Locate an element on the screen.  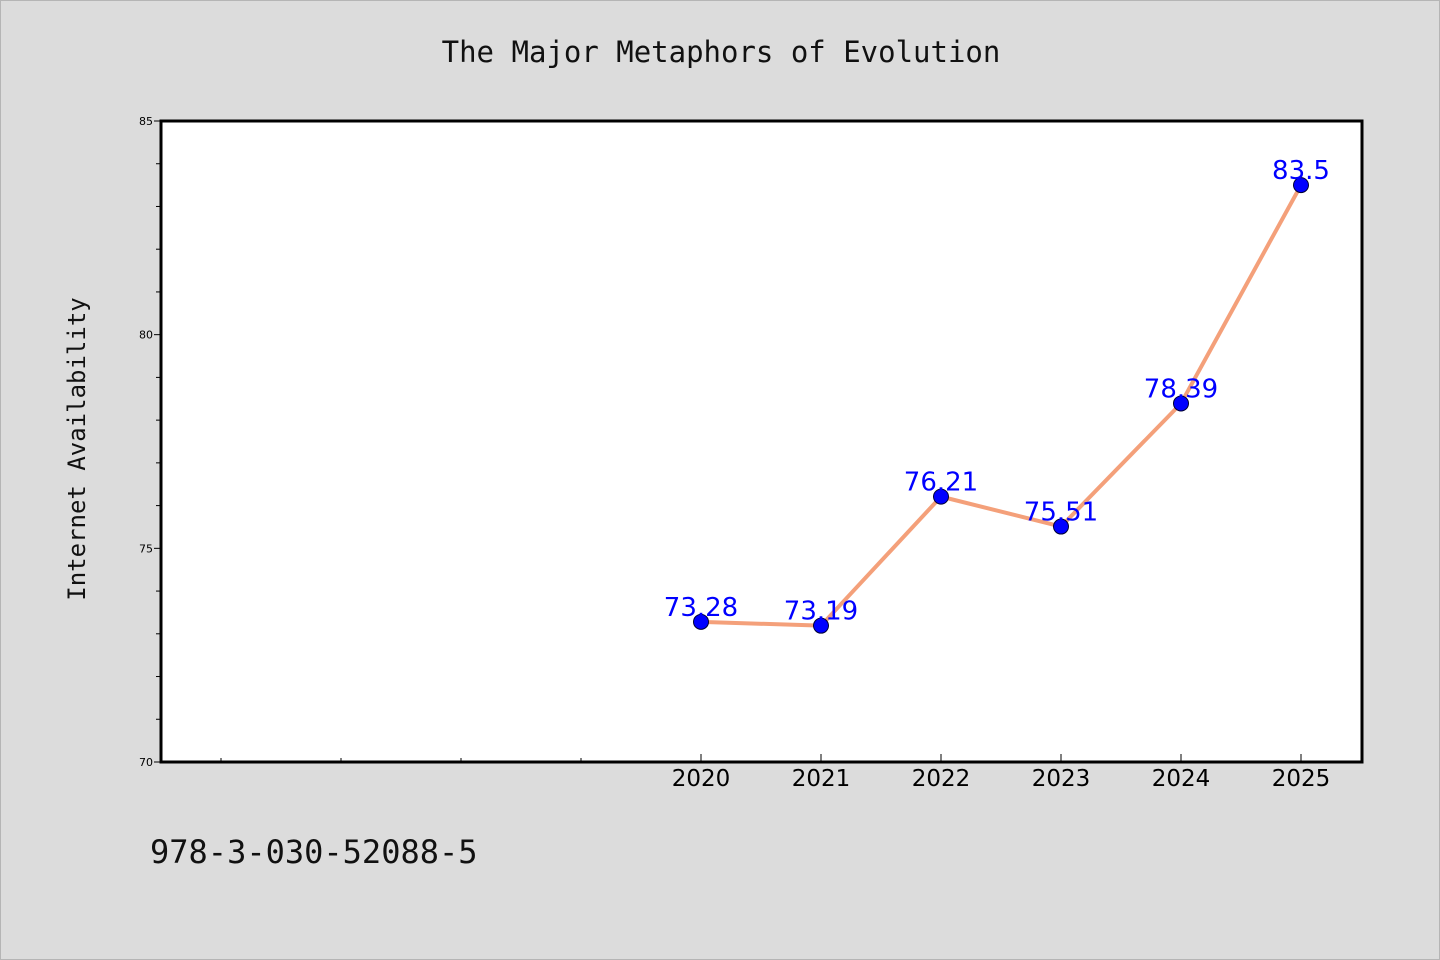
x-tick-label: 2022 is located at coordinates (941, 779).